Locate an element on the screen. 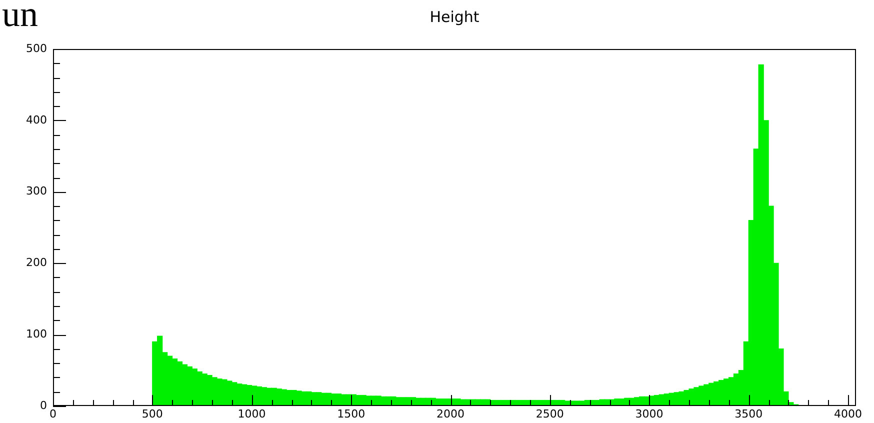  text: un is located at coordinates (20, 17).